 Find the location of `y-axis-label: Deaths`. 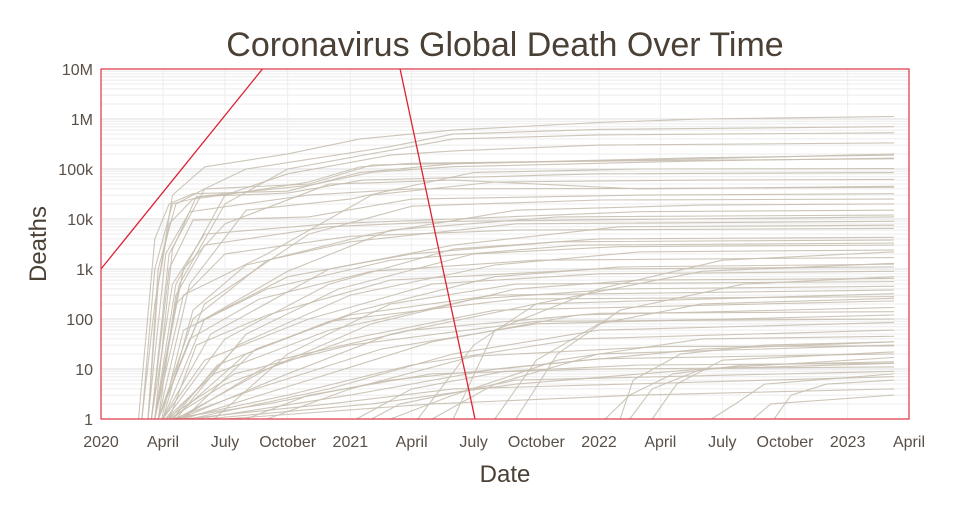

y-axis-label: Deaths is located at coordinates (38, 244).